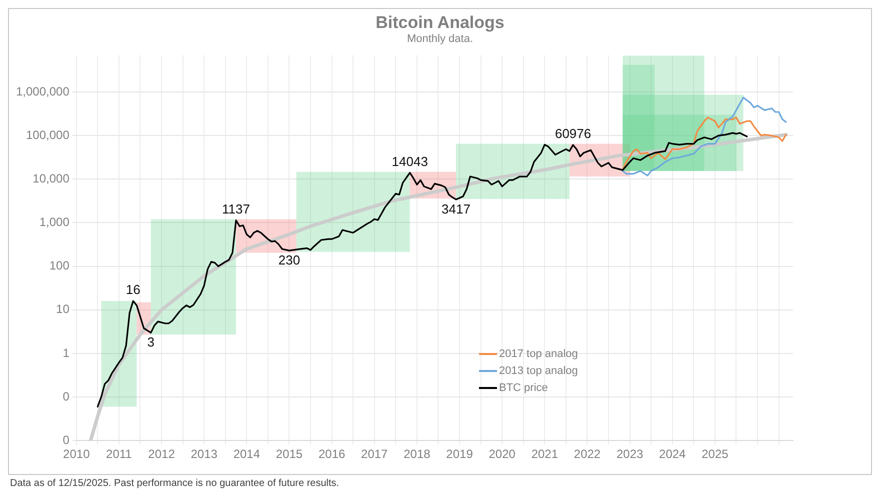 This screenshot has width=889, height=499. What do you see at coordinates (374, 454) in the screenshot?
I see `x-tick-label: 2017` at bounding box center [374, 454].